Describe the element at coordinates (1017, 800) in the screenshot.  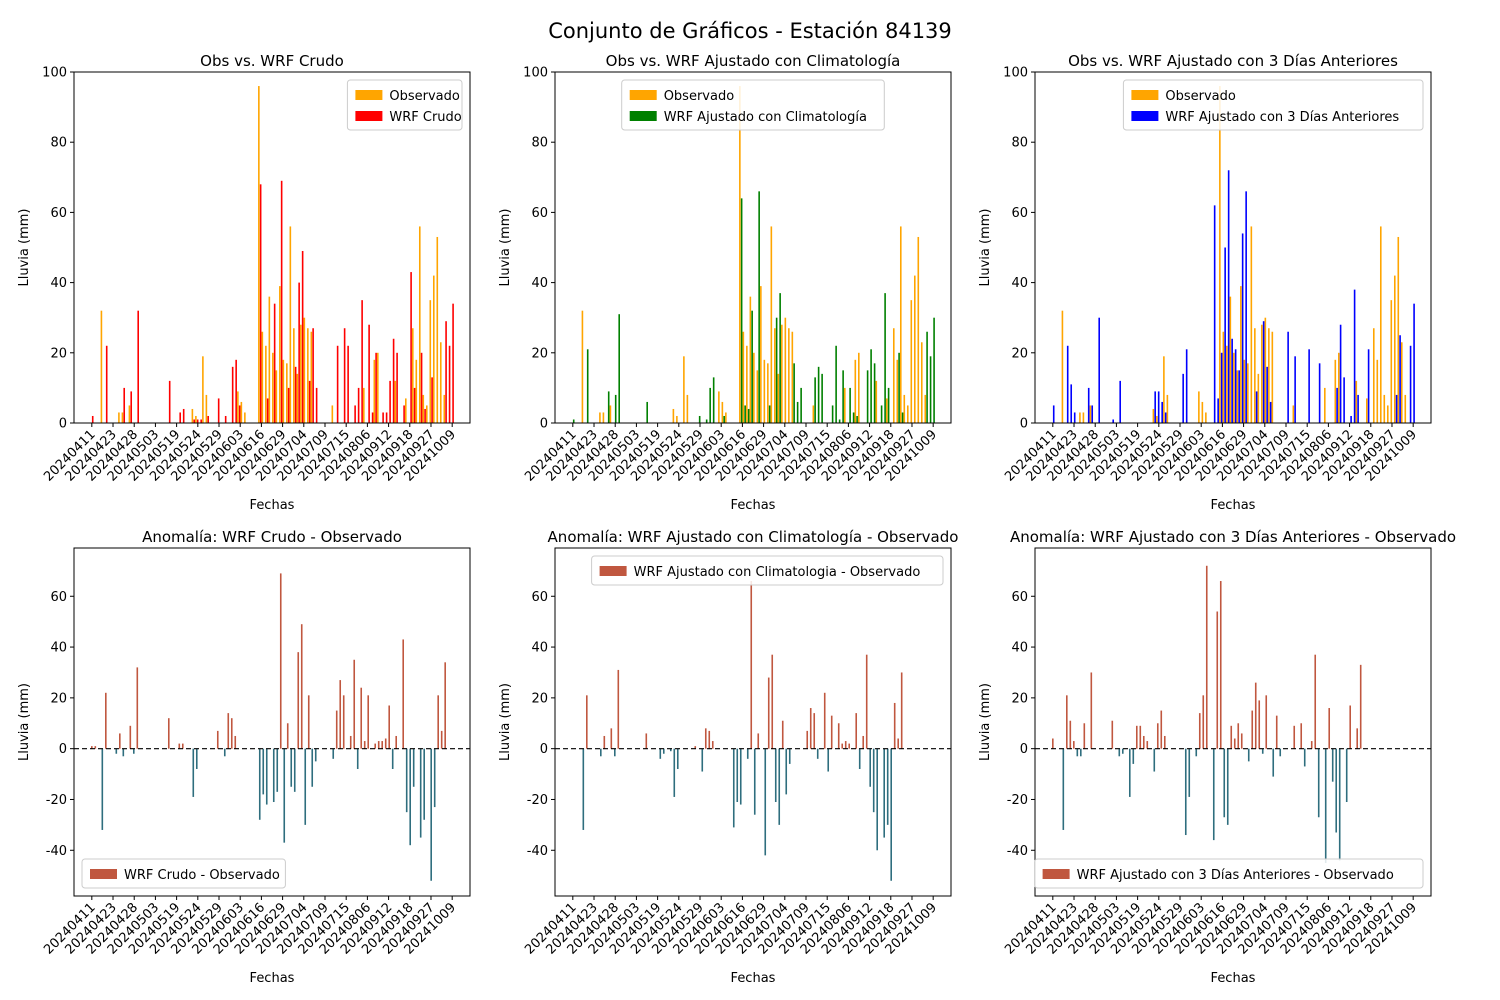
I see `y-tick-label: -20` at that location.